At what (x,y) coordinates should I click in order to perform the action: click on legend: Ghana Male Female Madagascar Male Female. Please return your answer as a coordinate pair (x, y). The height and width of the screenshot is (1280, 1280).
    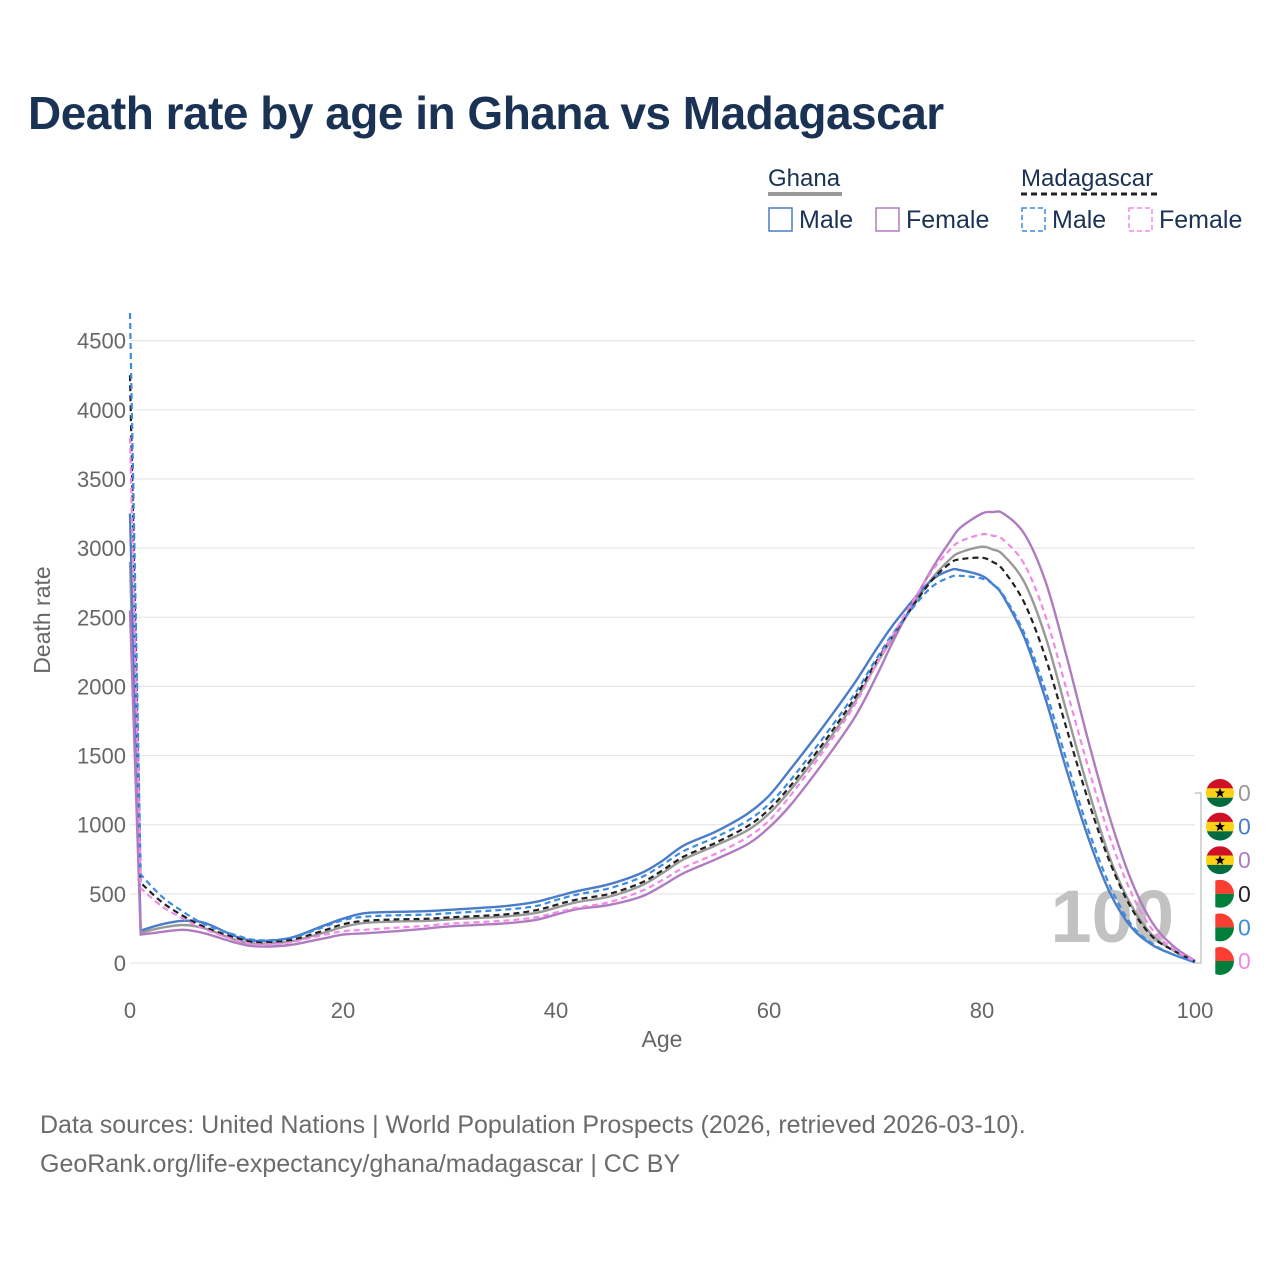
    Looking at the image, I should click on (1005, 199).